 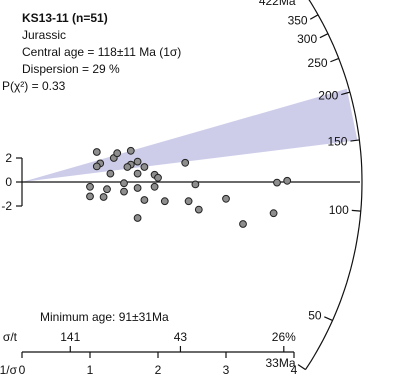 I want to click on precision-axis-label: σ/t, so click(x=10, y=337).